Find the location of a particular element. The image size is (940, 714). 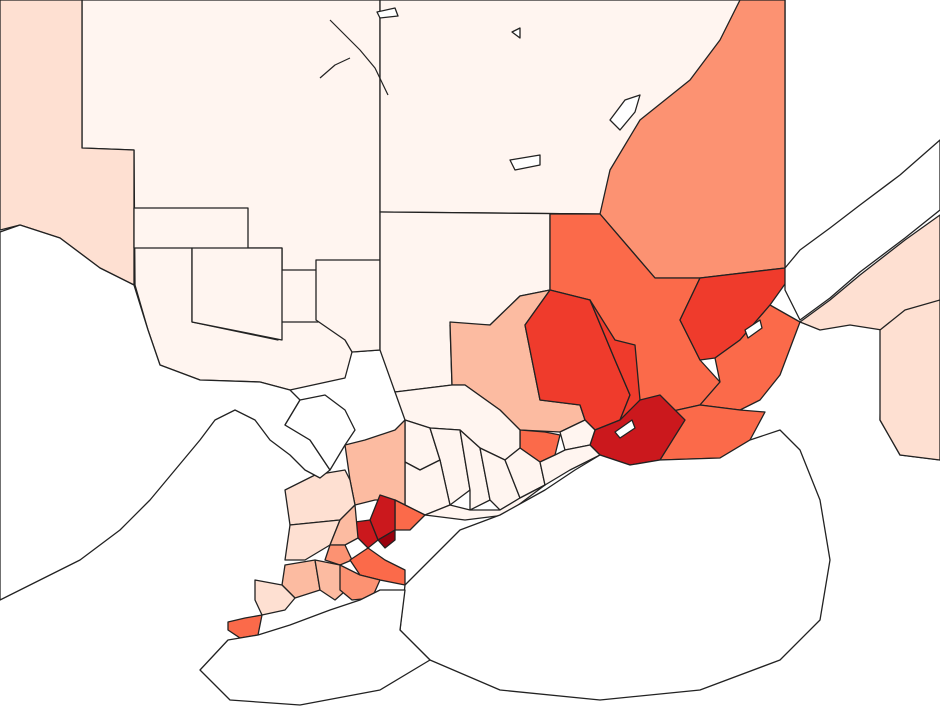

lake-erie is located at coordinates (315, 647).